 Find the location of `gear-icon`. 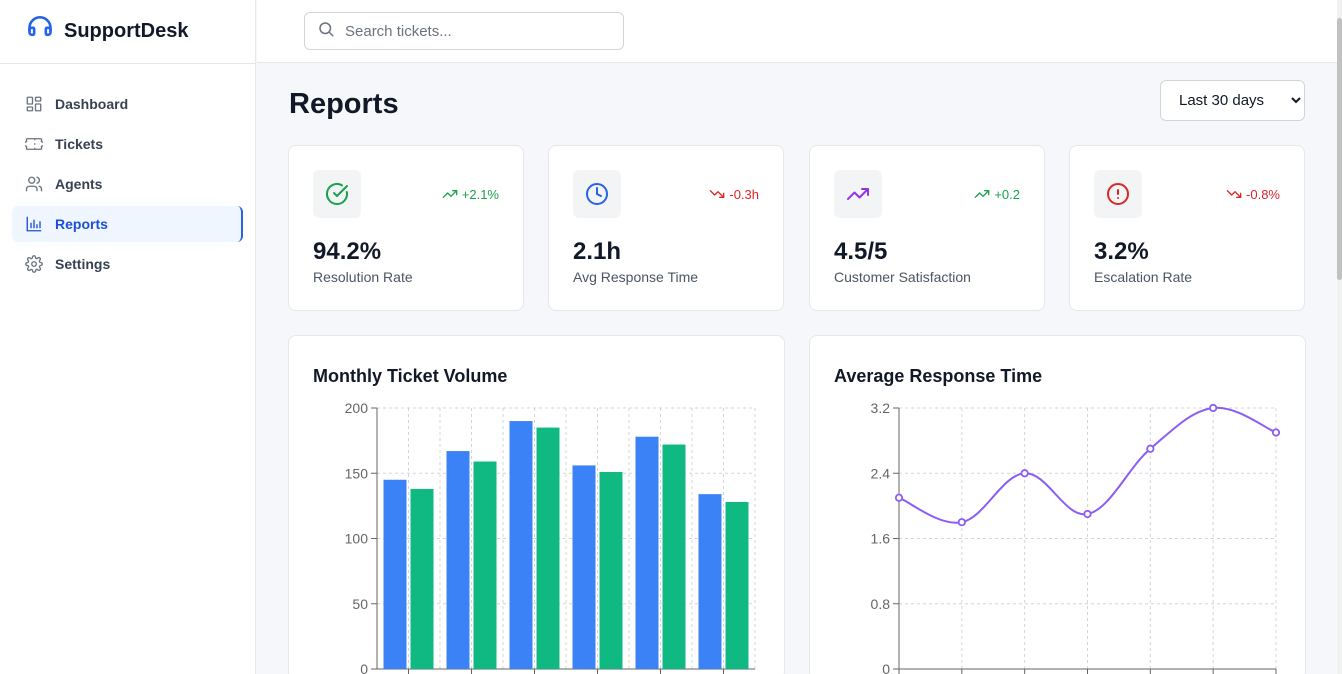

gear-icon is located at coordinates (34, 264).